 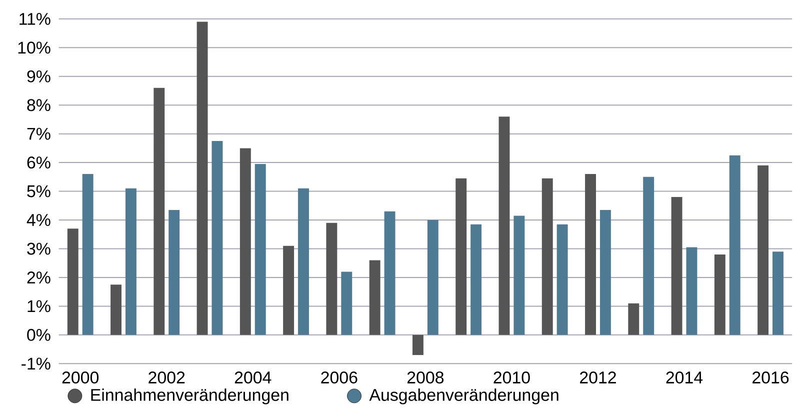 What do you see at coordinates (253, 377) in the screenshot?
I see `x-tick-label: 2004` at bounding box center [253, 377].